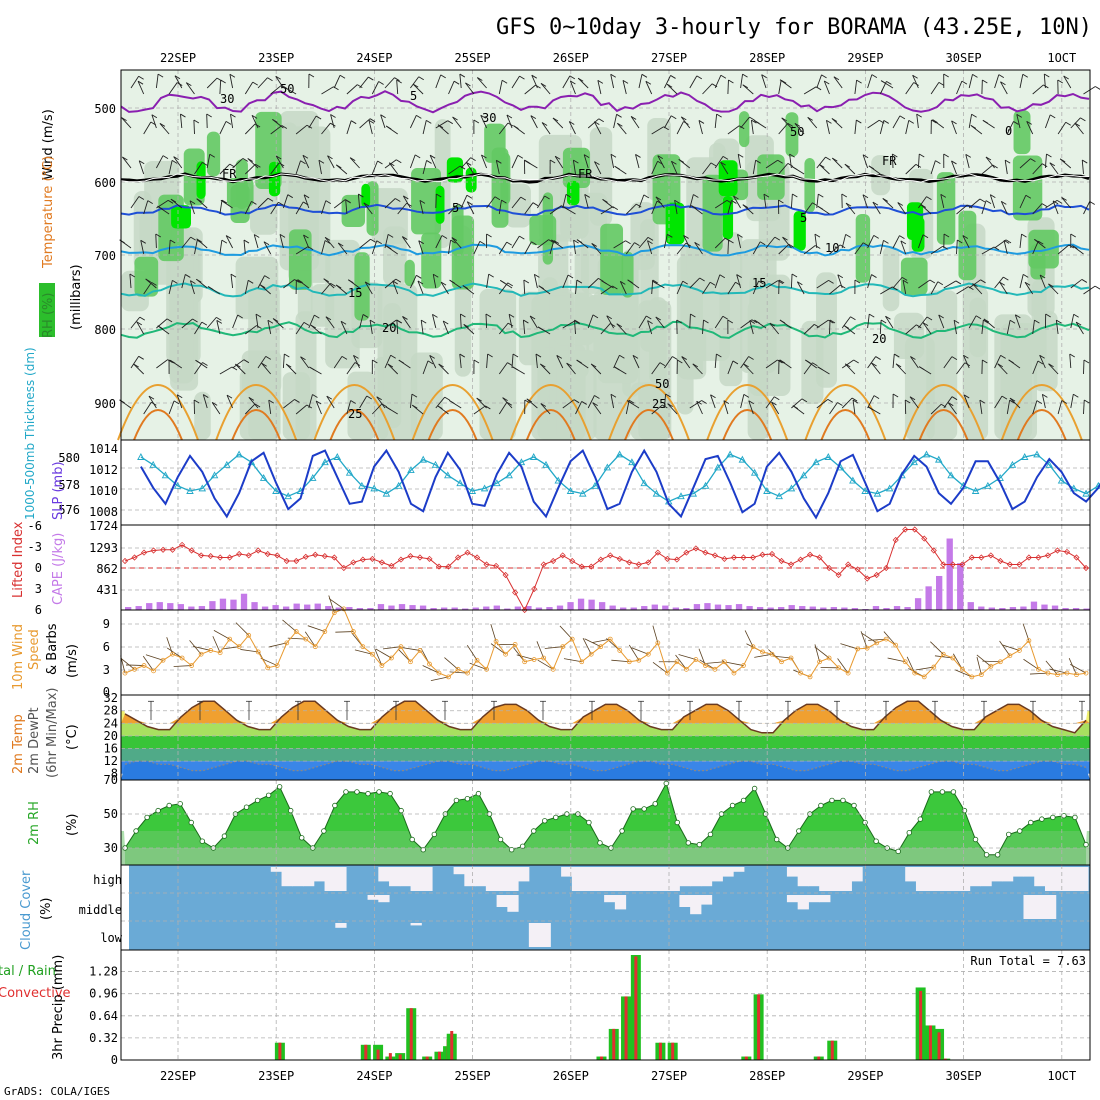  Describe the element at coordinates (1061, 58) in the screenshot. I see `date-label-top: 1OCT` at that location.